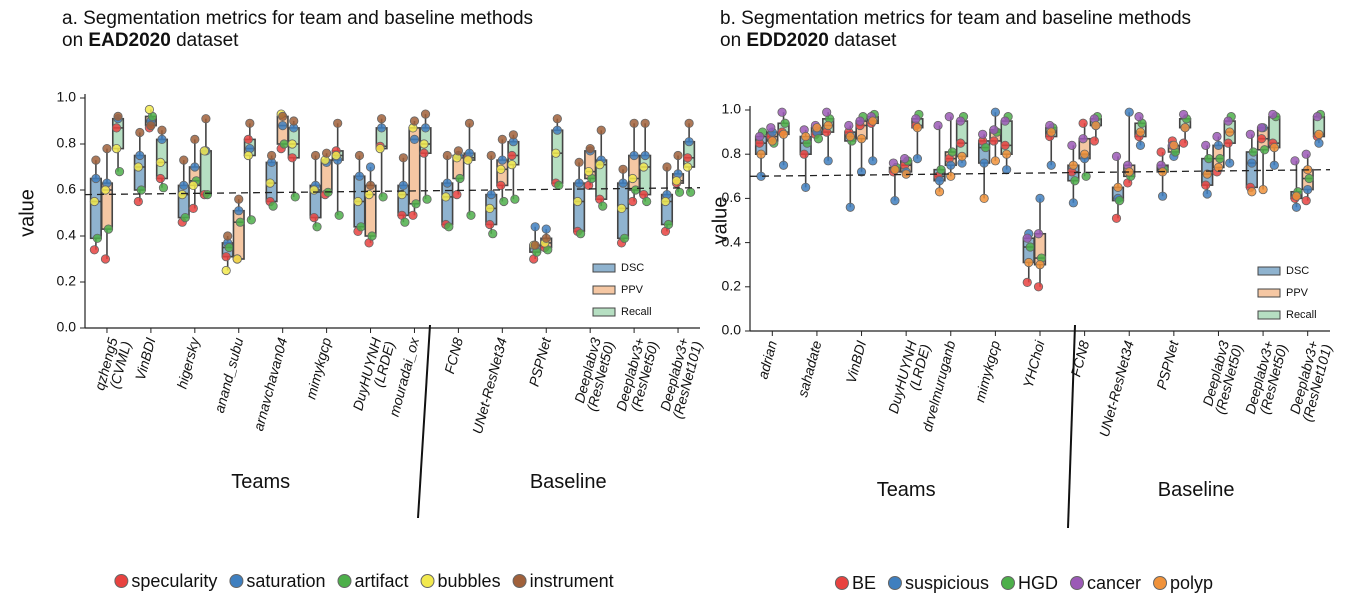 The image size is (1346, 594). Describe the element at coordinates (1023, 583) in the screenshot. I see `class-legend: BE suspicious HGD cancer polyp` at that location.